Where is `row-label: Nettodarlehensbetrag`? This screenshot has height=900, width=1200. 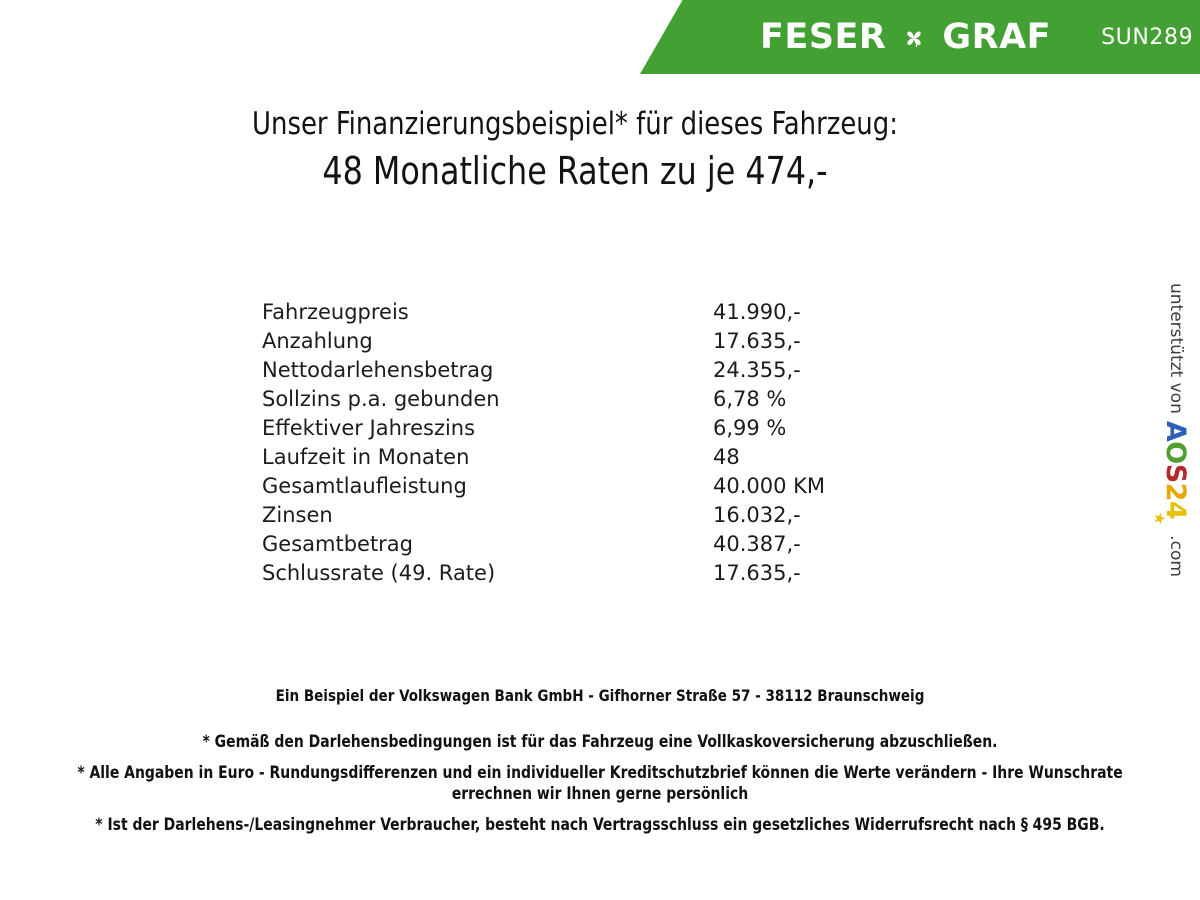
row-label: Nettodarlehensbetrag is located at coordinates (378, 370).